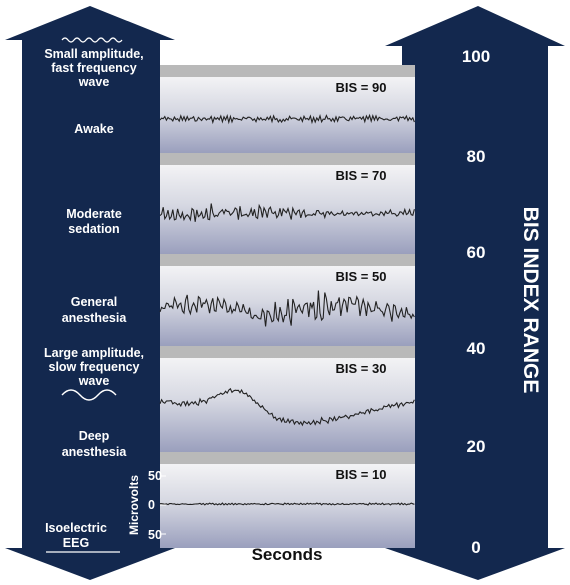  What do you see at coordinates (94, 367) in the screenshot?
I see `large-amplitude-line-2: slow frequency` at bounding box center [94, 367].